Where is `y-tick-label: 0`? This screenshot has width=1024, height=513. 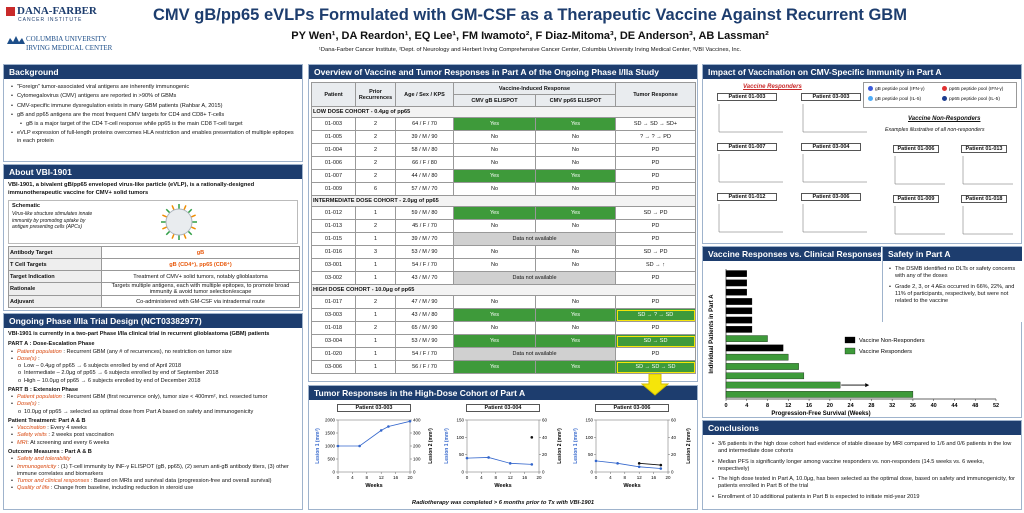
y-tick-label: 0 is located at coordinates (462, 472).